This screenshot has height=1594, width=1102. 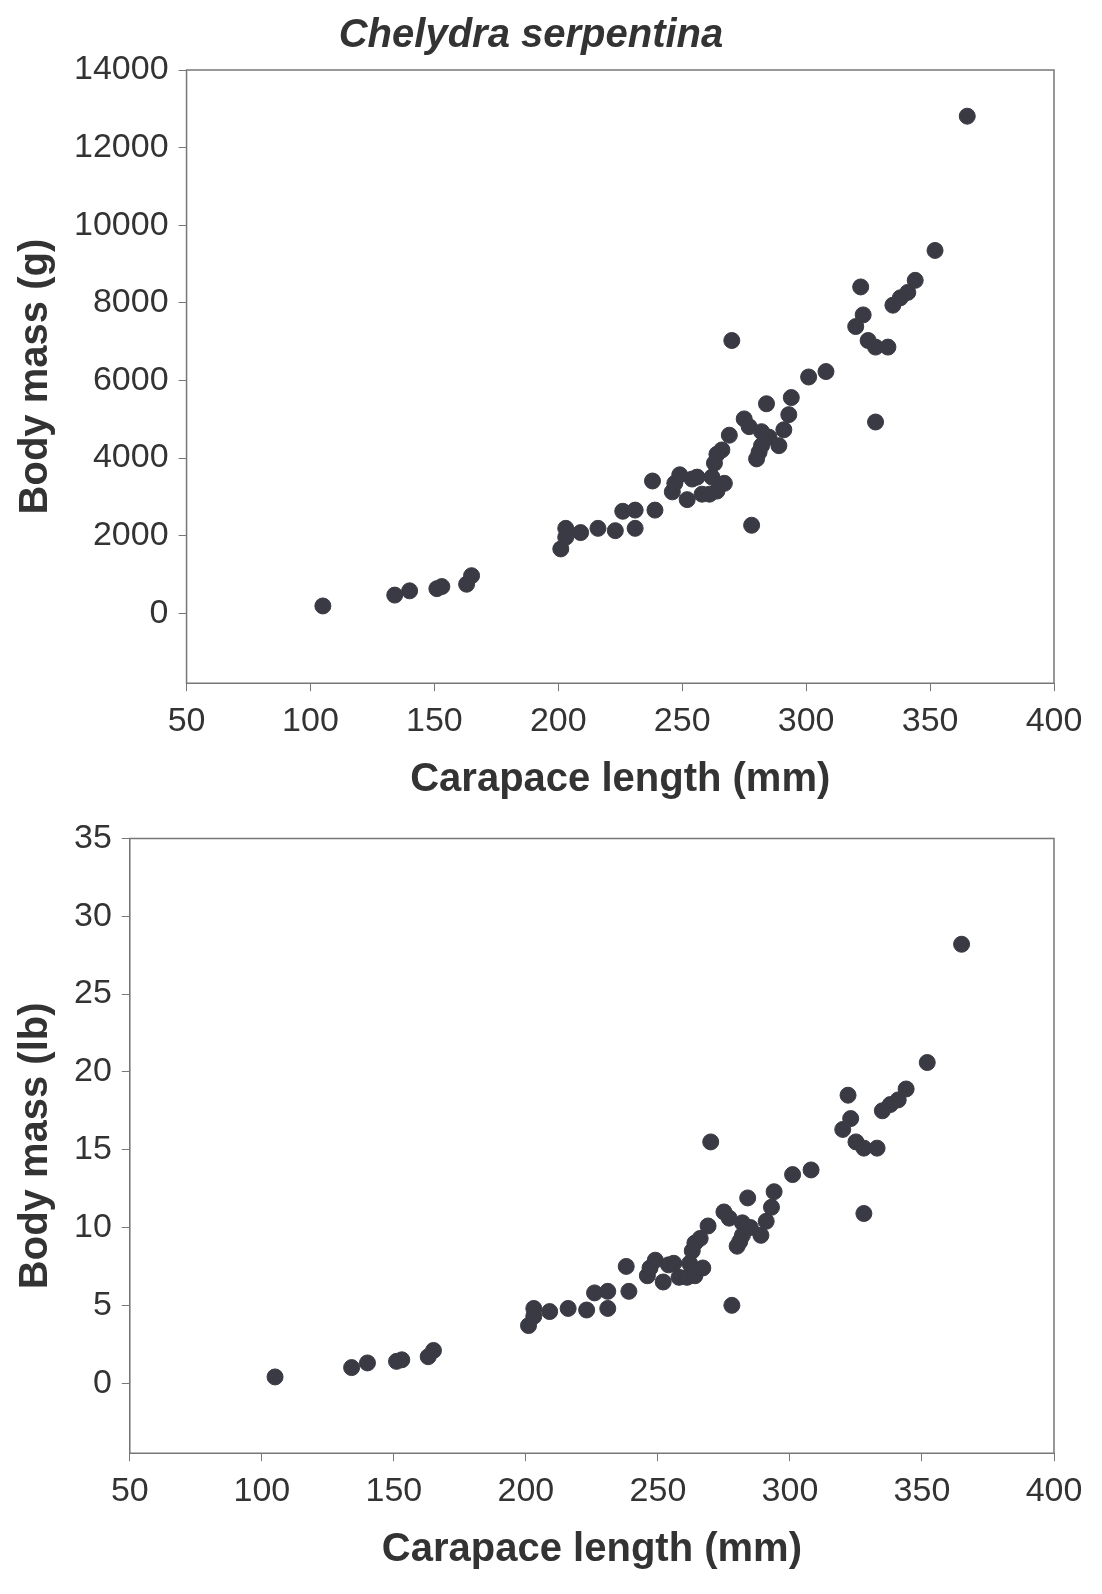 What do you see at coordinates (92, 913) in the screenshot?
I see `y-tick-label: 30` at bounding box center [92, 913].